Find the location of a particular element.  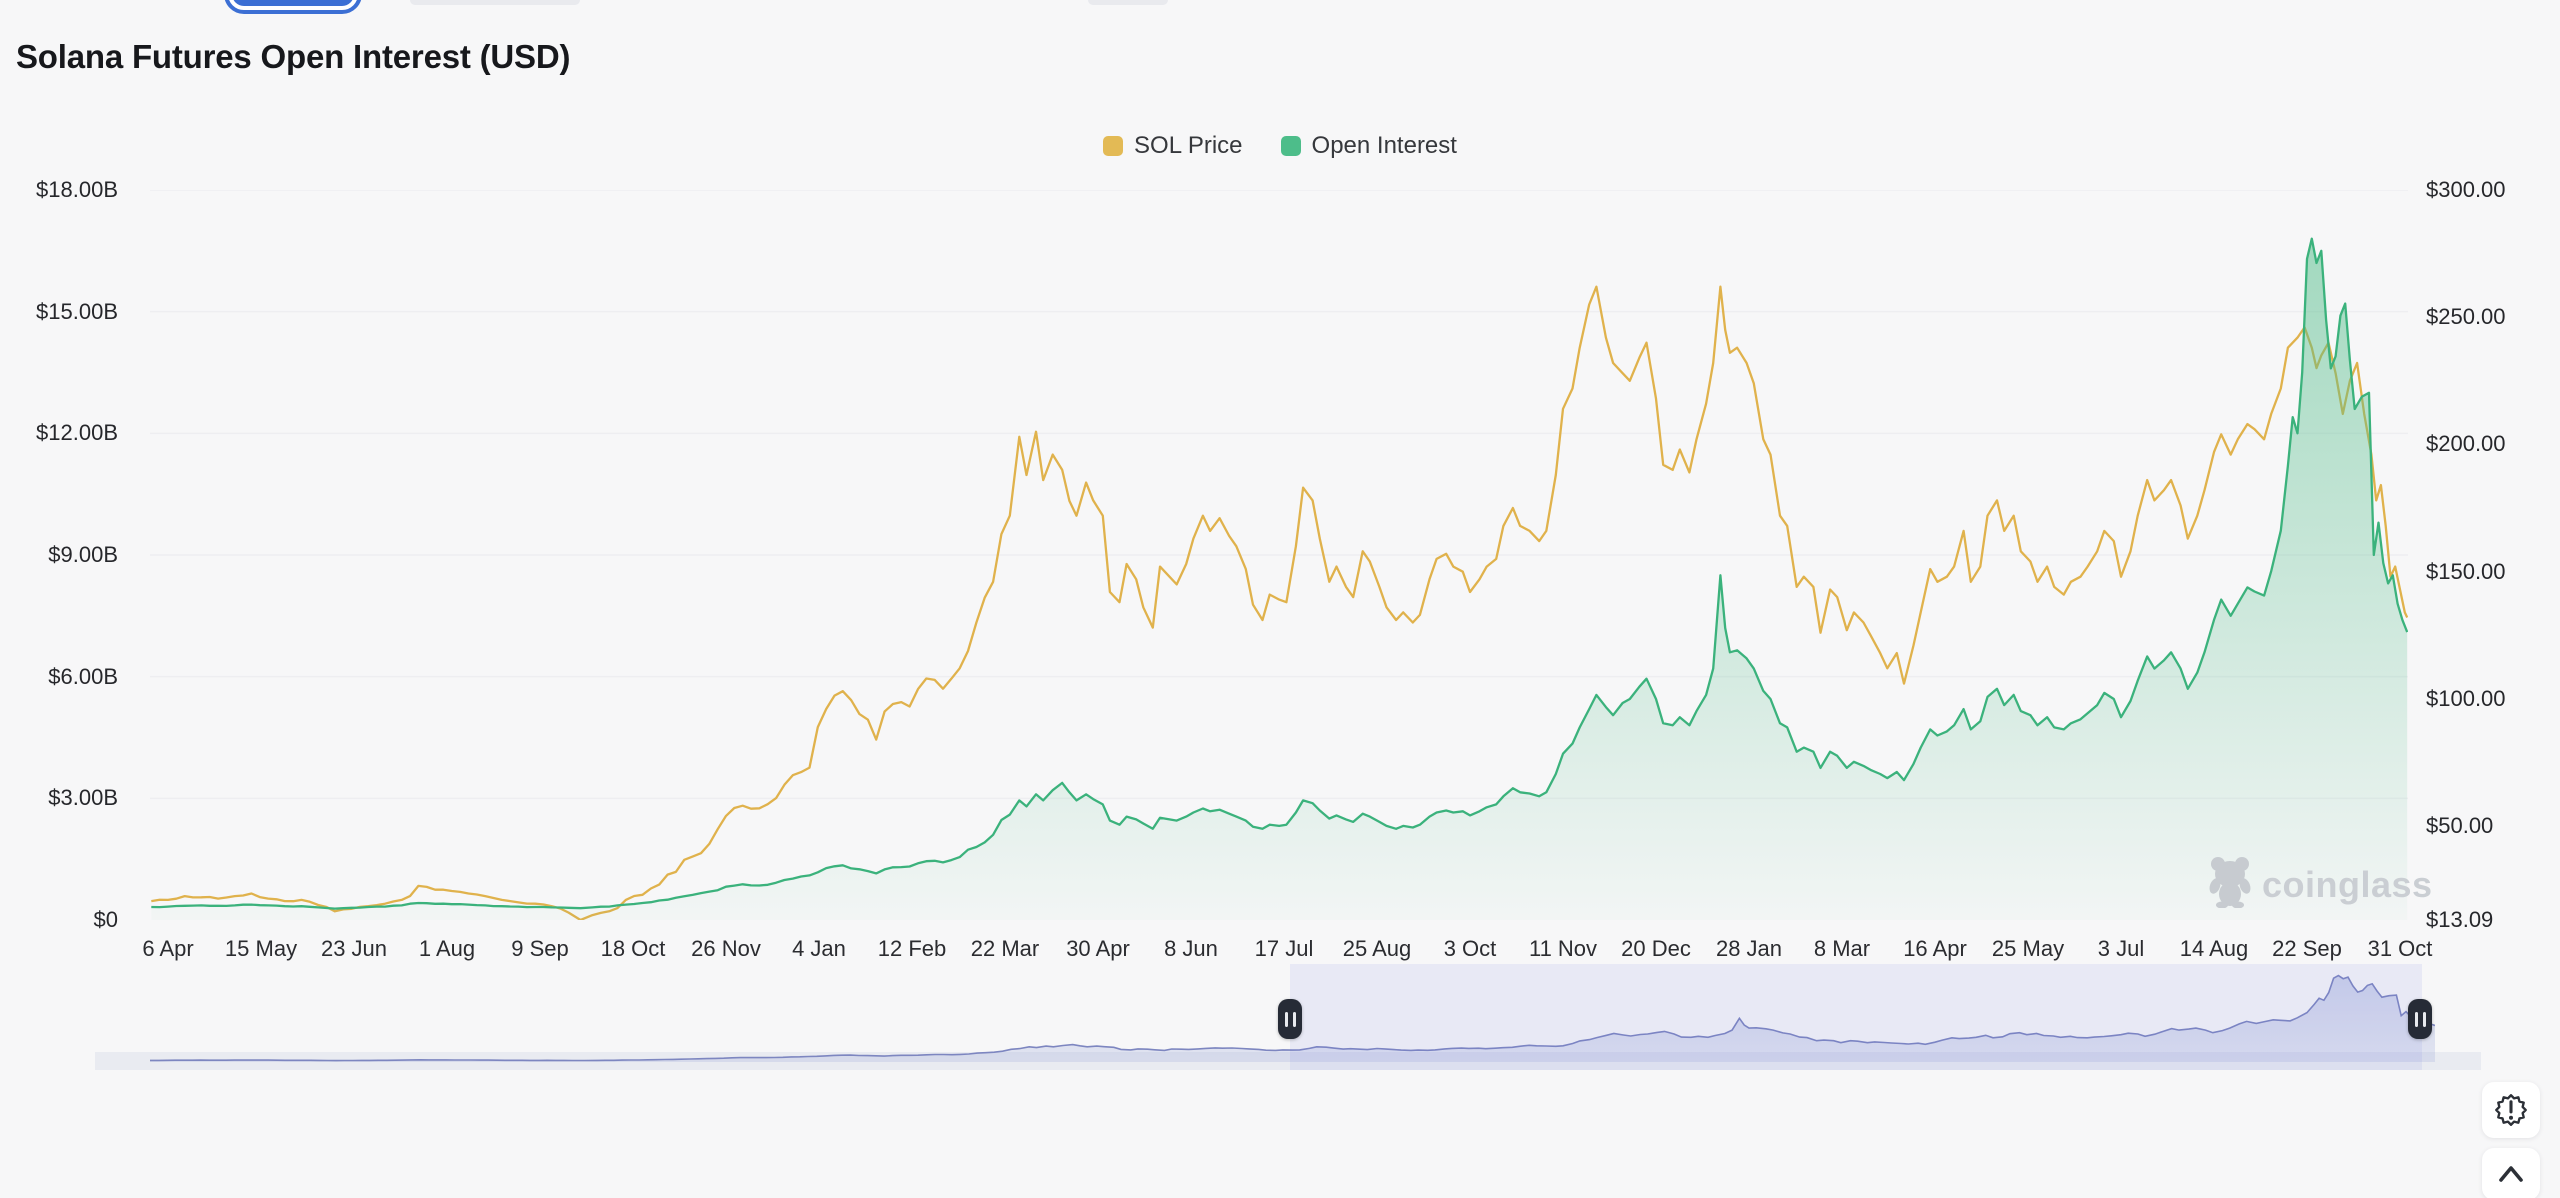

x-axis-label: 31 Oct is located at coordinates (2400, 948).